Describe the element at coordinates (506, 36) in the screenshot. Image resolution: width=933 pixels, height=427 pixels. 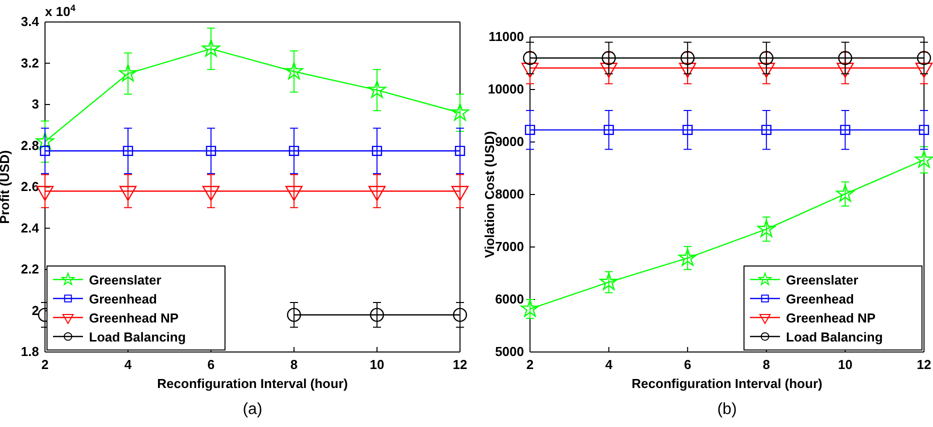
I see `y-tick-label: 11000` at that location.